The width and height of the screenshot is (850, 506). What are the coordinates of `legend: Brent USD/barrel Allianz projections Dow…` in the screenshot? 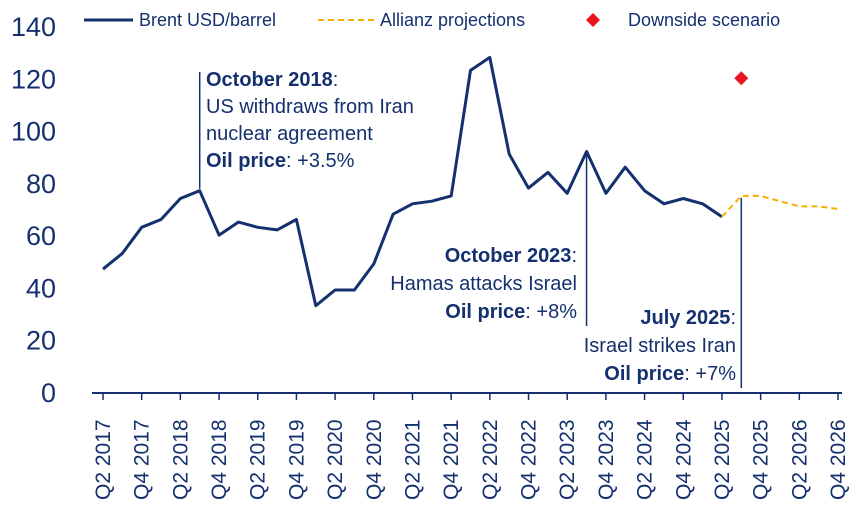 It's located at (432, 20).